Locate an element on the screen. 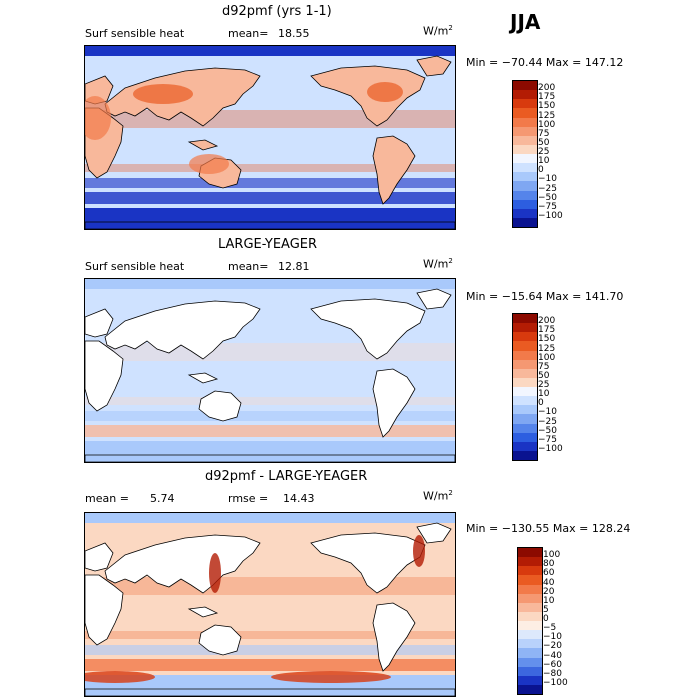 This screenshot has height=700, width=700. panel-2-mean-value: 12.81 is located at coordinates (294, 266).